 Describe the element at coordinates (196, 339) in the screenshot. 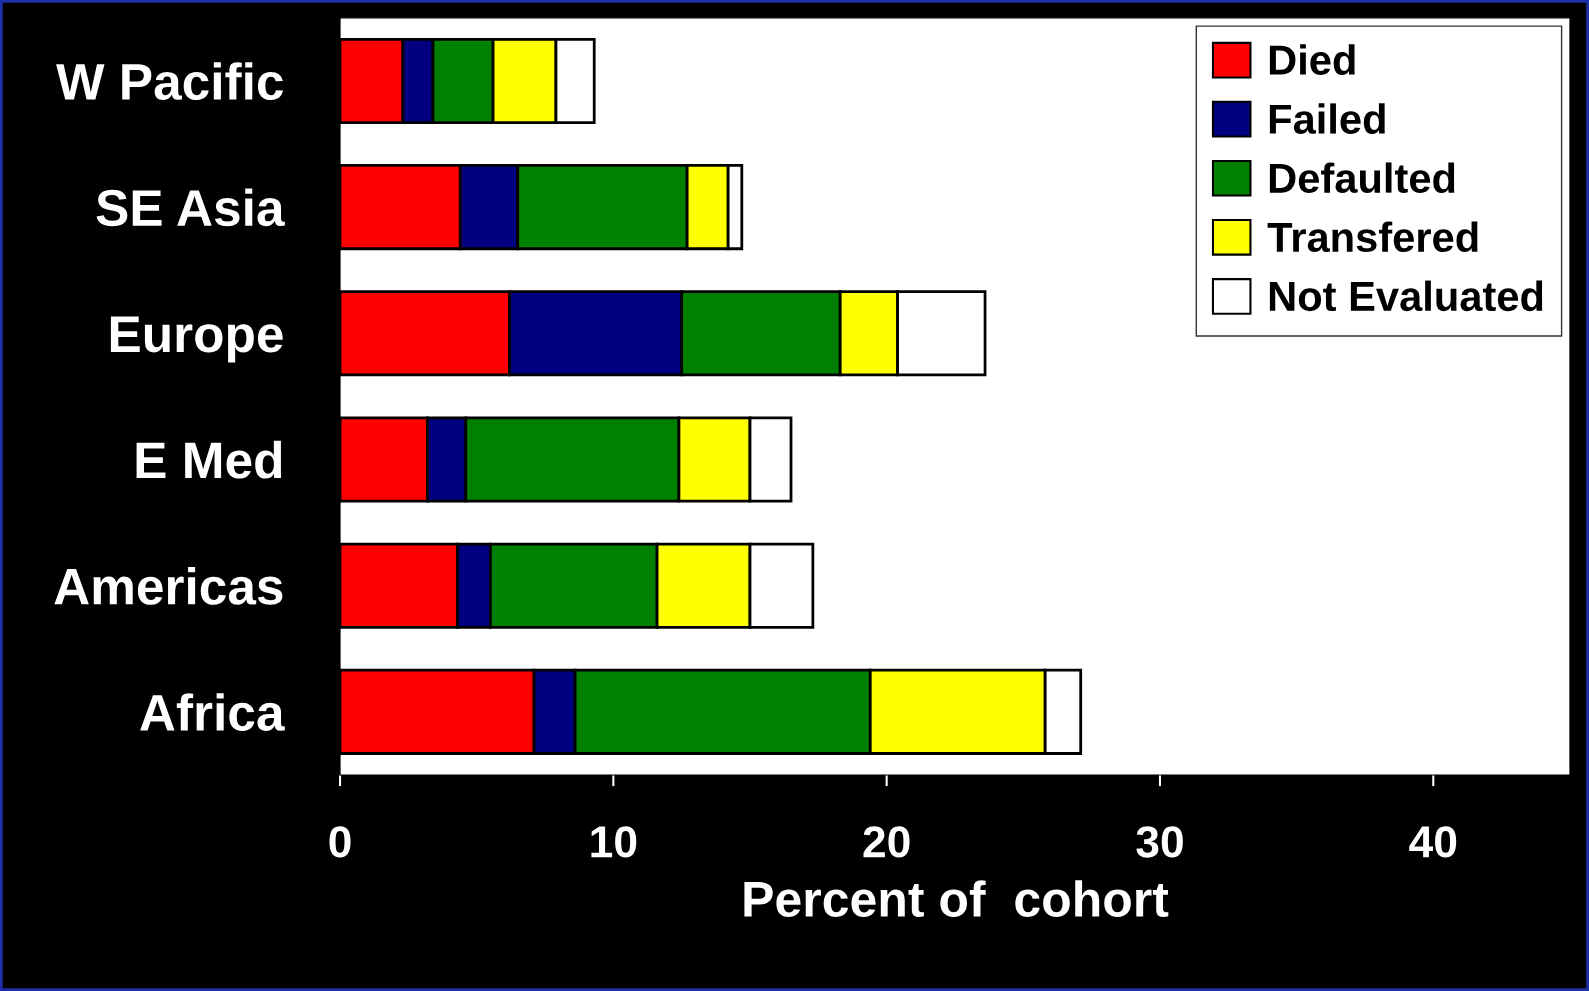

I see `y-tick-label: Europe` at that location.